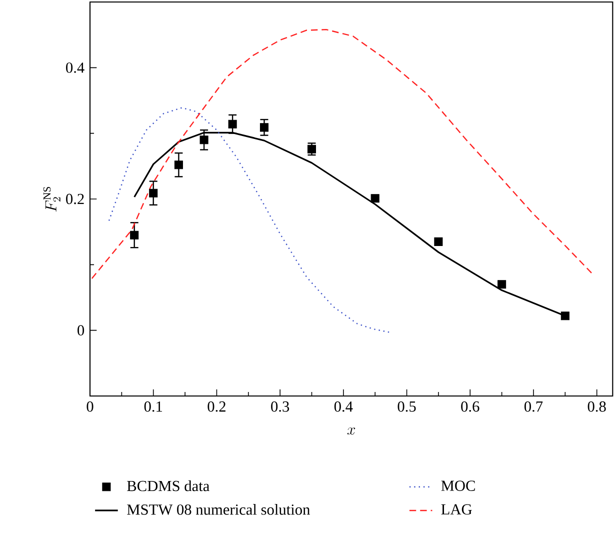 The width and height of the screenshot is (616, 535). What do you see at coordinates (470, 406) in the screenshot?
I see `x-tick-label: 0.6` at bounding box center [470, 406].